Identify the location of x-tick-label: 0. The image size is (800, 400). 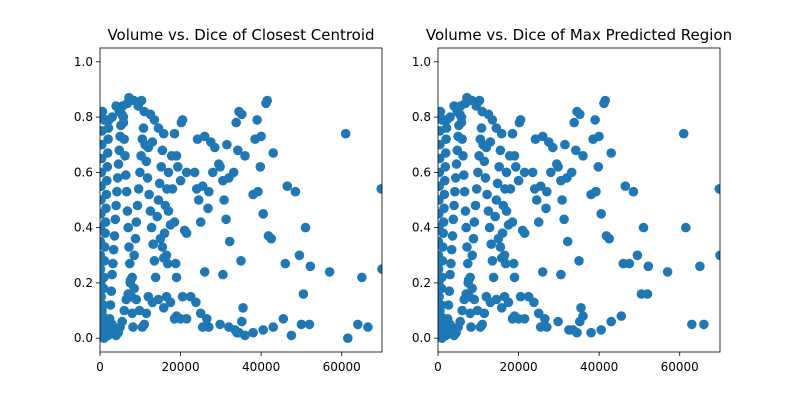
(438, 367).